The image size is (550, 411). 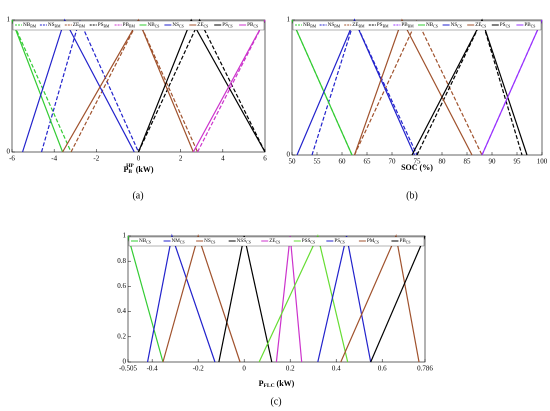 What do you see at coordinates (54, 25) in the screenshot?
I see `legend-label: NSBM` at bounding box center [54, 25].